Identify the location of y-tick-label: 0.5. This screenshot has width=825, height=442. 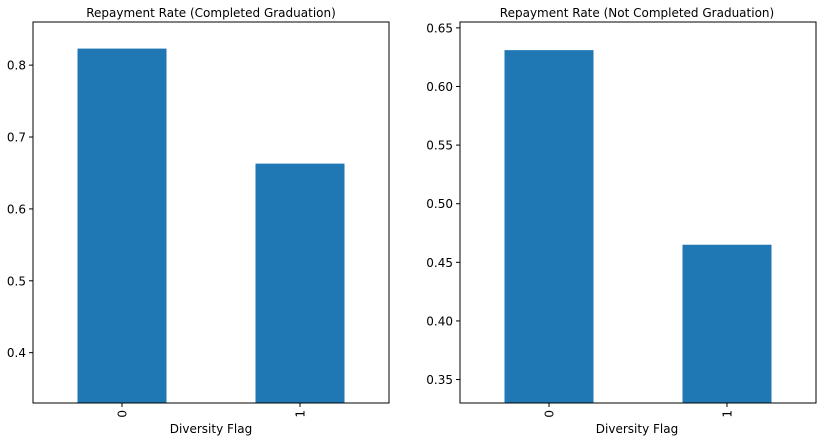
(16, 281).